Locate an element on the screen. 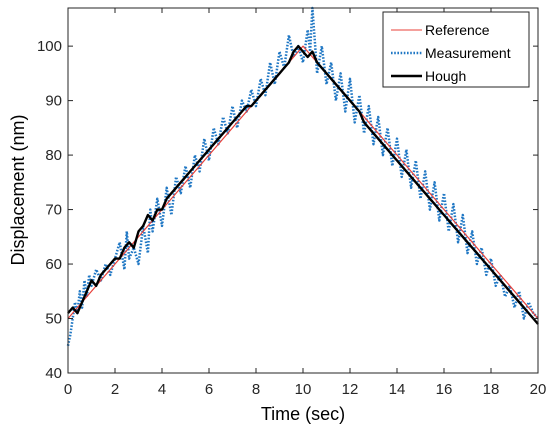  legend-label-reference: Reference is located at coordinates (457, 30).